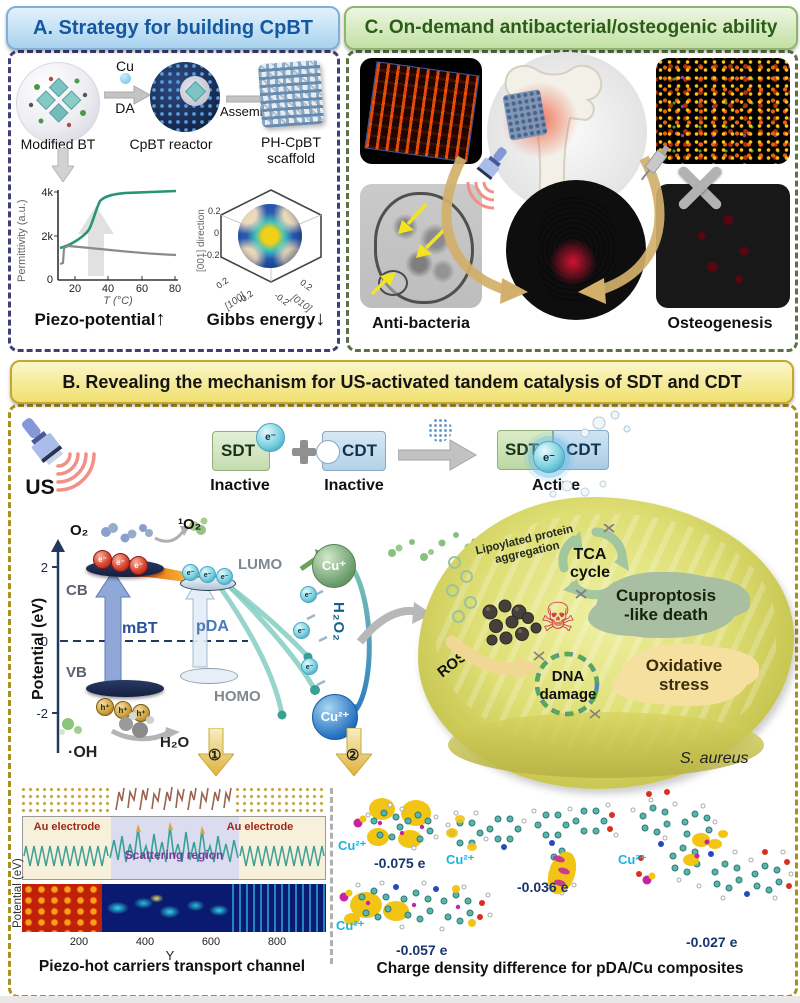  Describe the element at coordinates (118, 255) in the screenshot. I see `bt-curve` at that location.